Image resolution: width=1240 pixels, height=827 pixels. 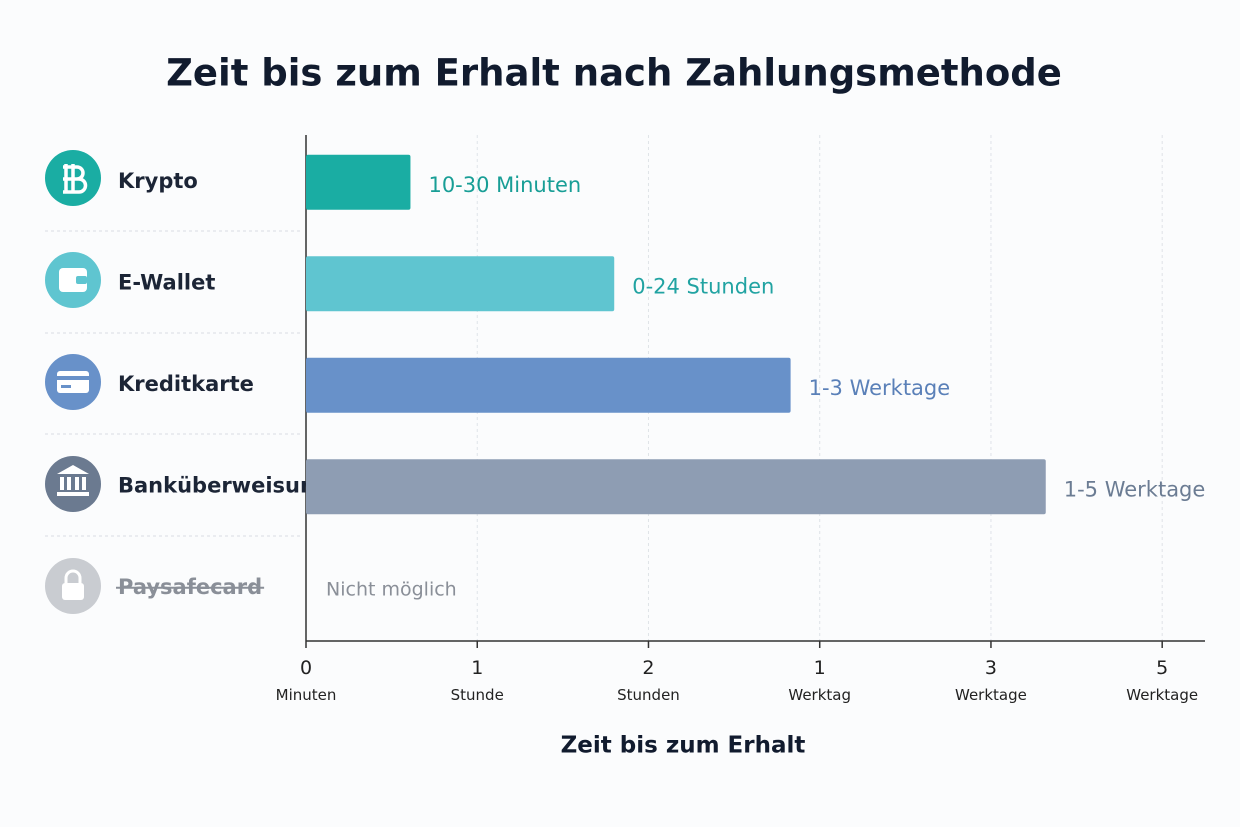 What do you see at coordinates (1135, 489) in the screenshot?
I see `value-label: 1-5 Werktage` at bounding box center [1135, 489].